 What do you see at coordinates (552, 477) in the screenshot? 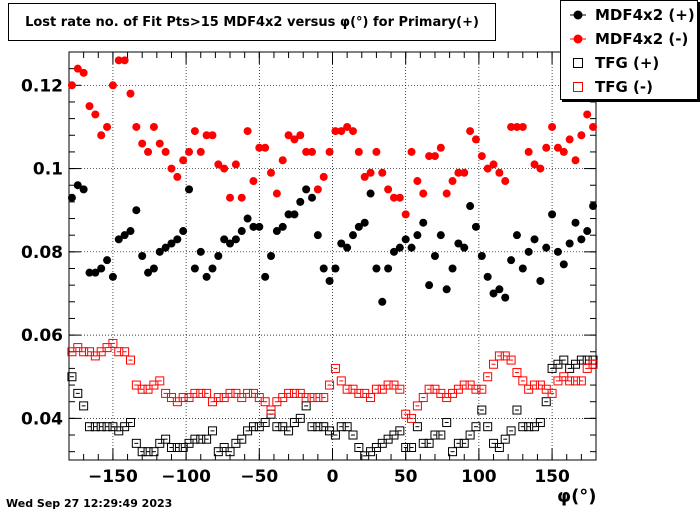
I see `x-tick-label: 150` at bounding box center [552, 477].